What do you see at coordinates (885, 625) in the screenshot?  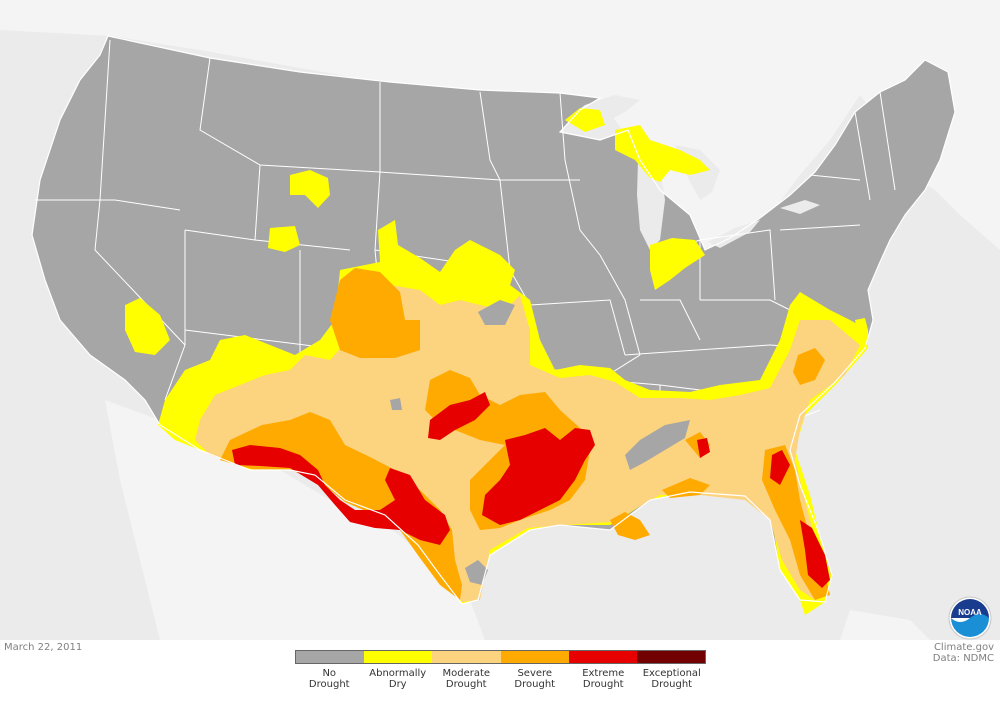 I see `caribbean-land` at bounding box center [885, 625].